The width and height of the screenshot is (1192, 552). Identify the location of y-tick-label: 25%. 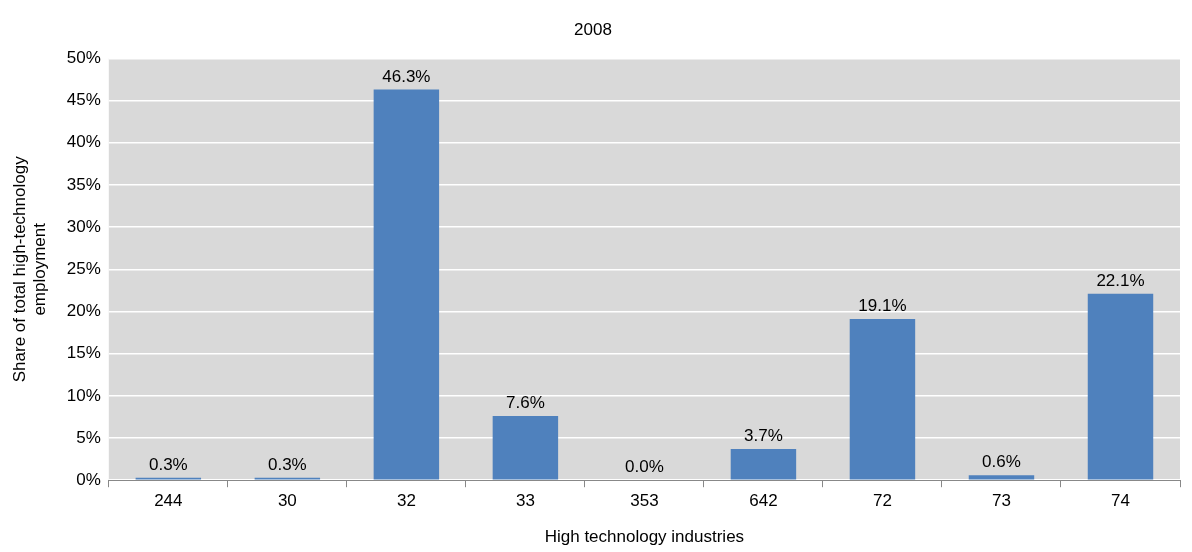
(83, 268).